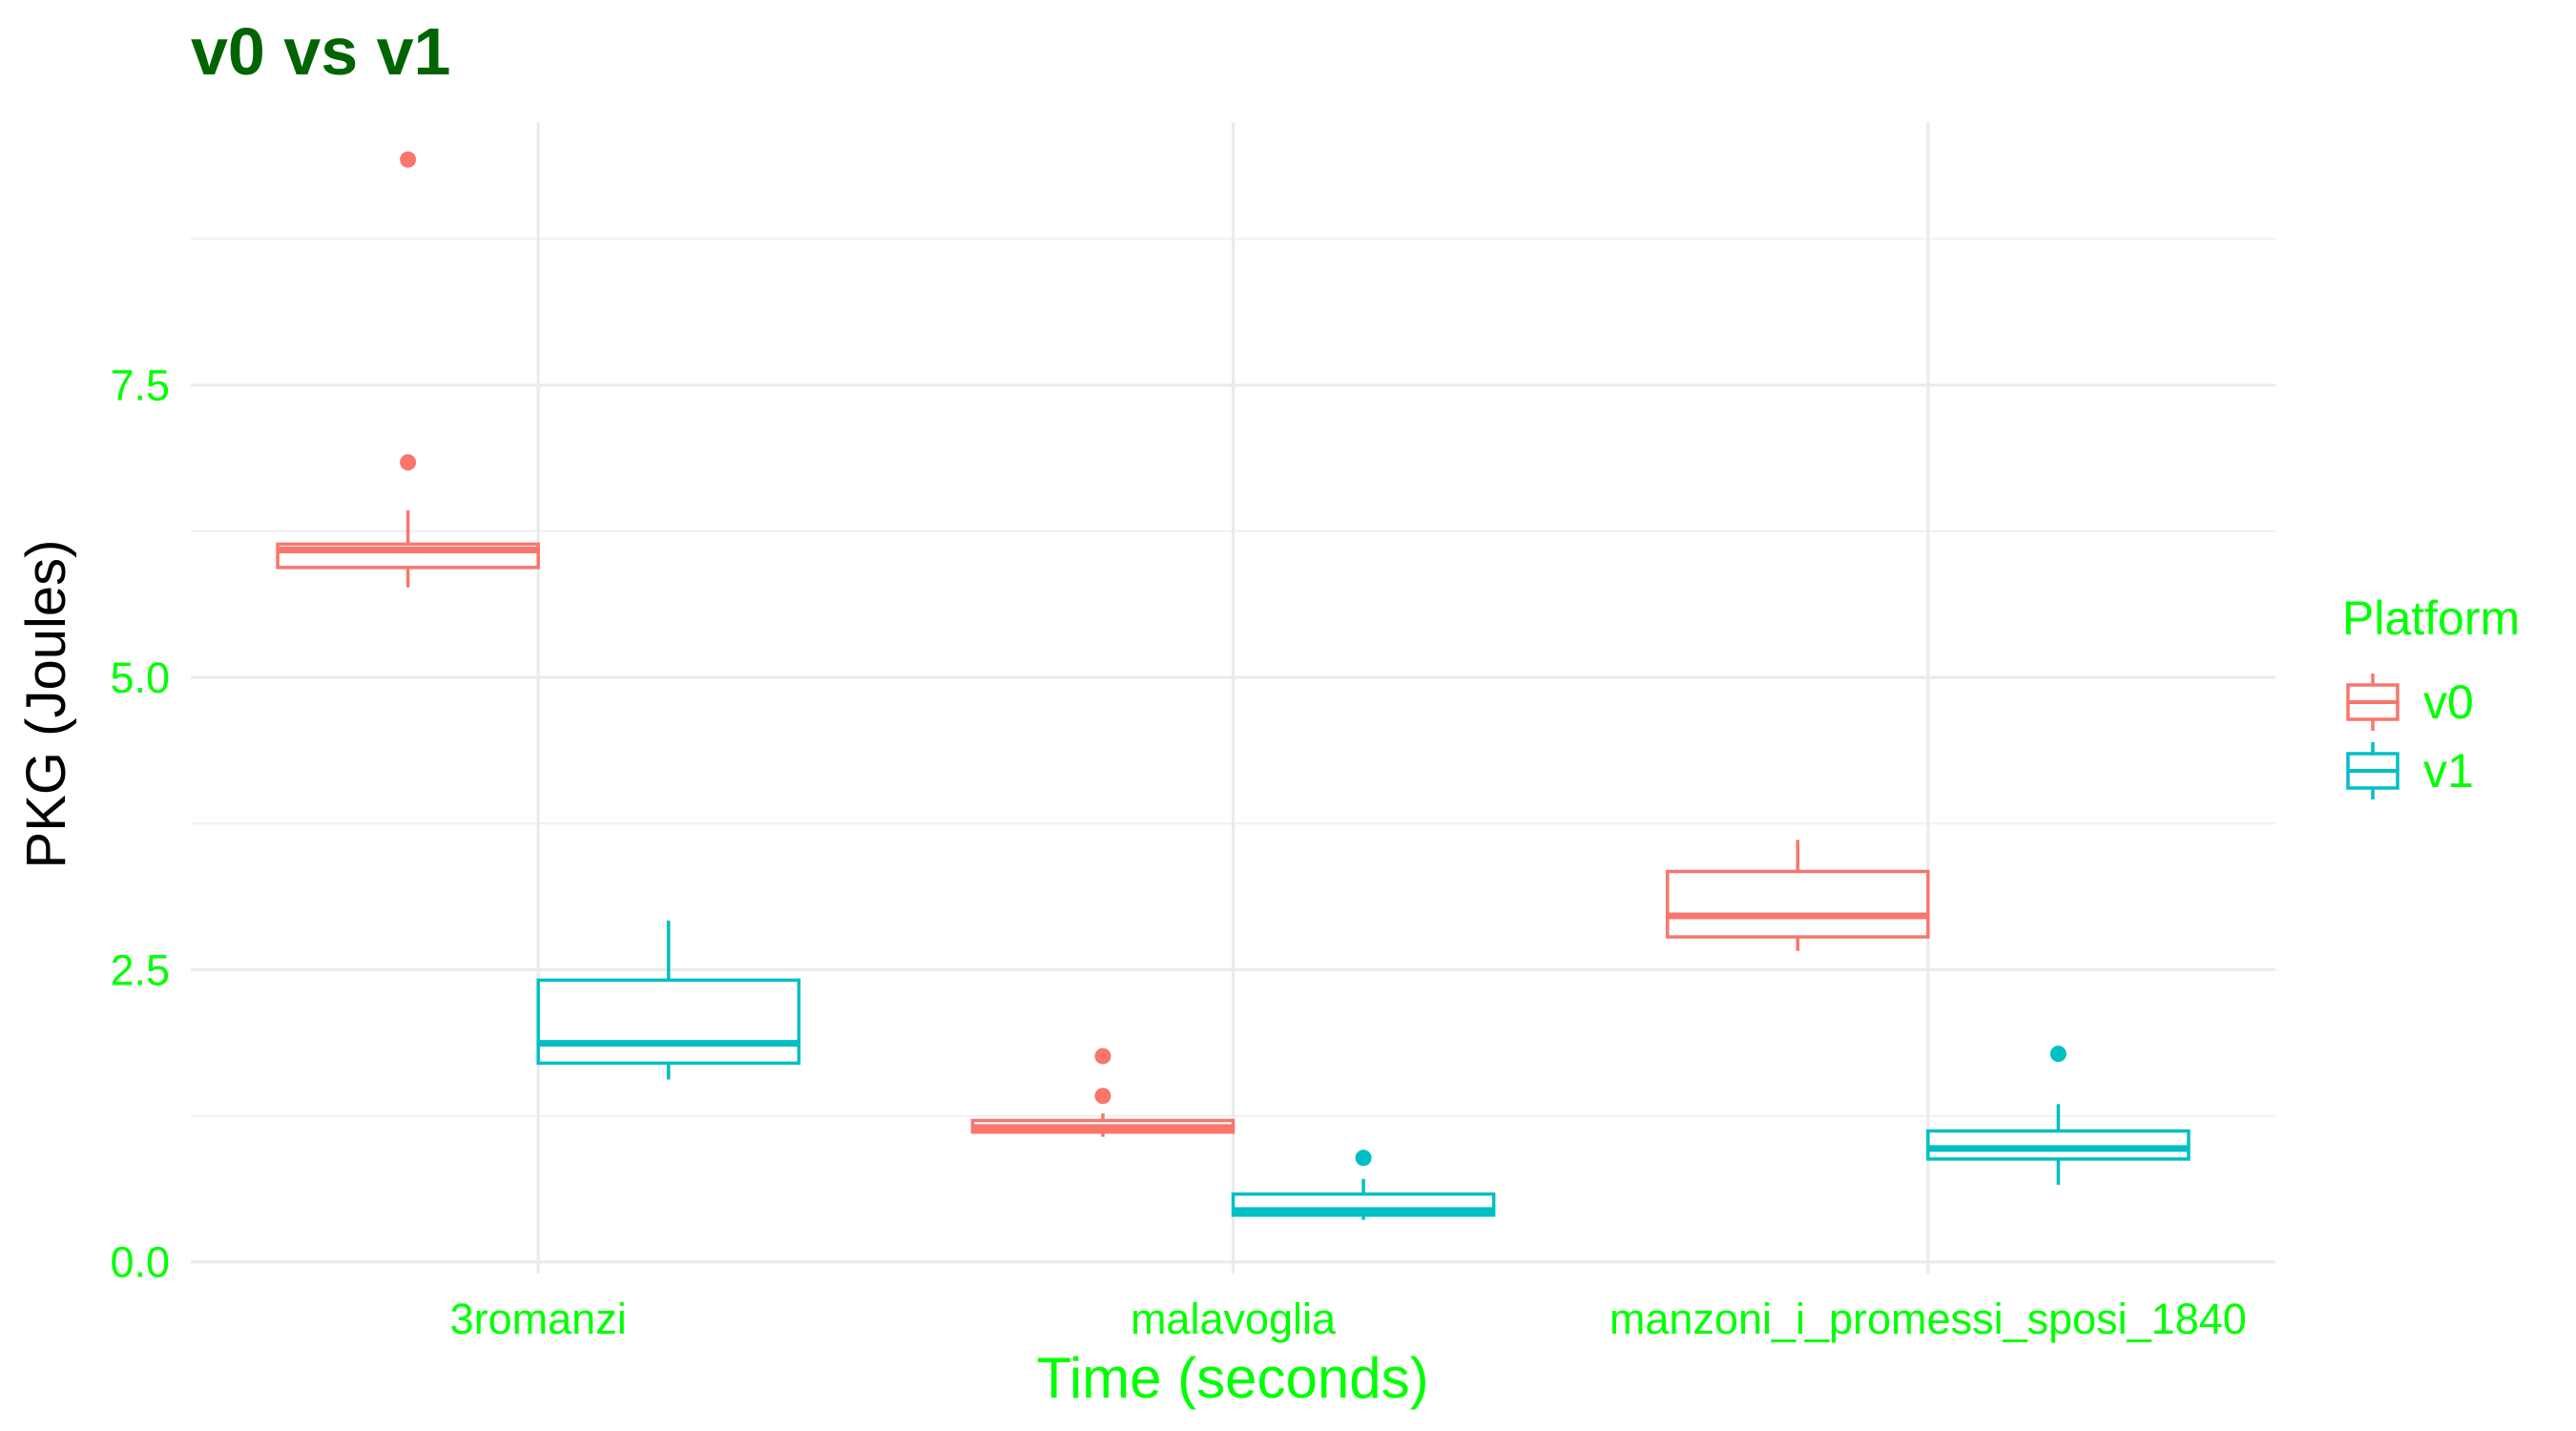 The height and width of the screenshot is (1431, 2576). What do you see at coordinates (2448, 702) in the screenshot?
I see `legend-label: v0` at bounding box center [2448, 702].